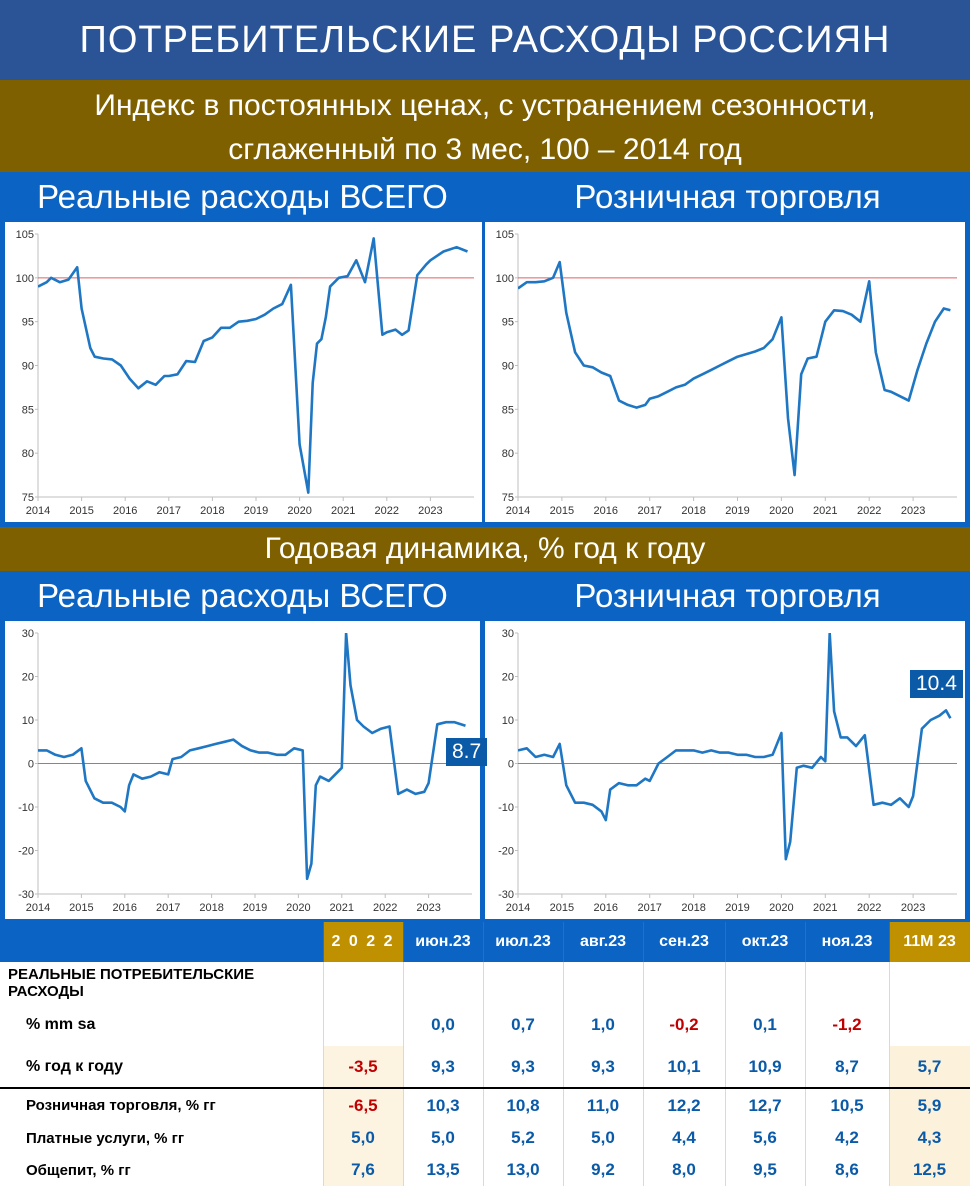 Image resolution: width=970 pixels, height=1188 pixels. I want to click on table-cell: -1,2, so click(847, 1025).